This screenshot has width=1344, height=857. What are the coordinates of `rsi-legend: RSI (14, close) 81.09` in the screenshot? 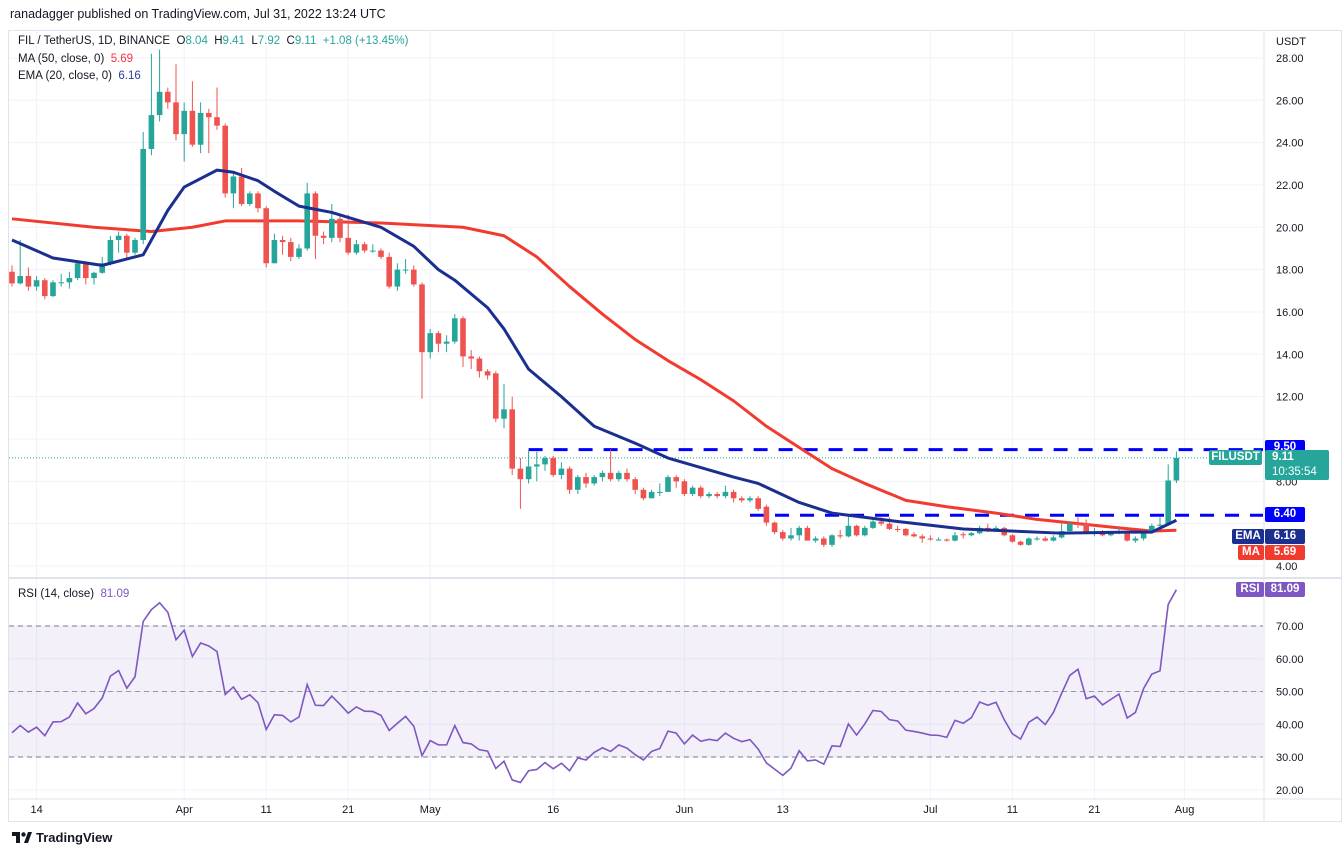 It's located at (73, 594).